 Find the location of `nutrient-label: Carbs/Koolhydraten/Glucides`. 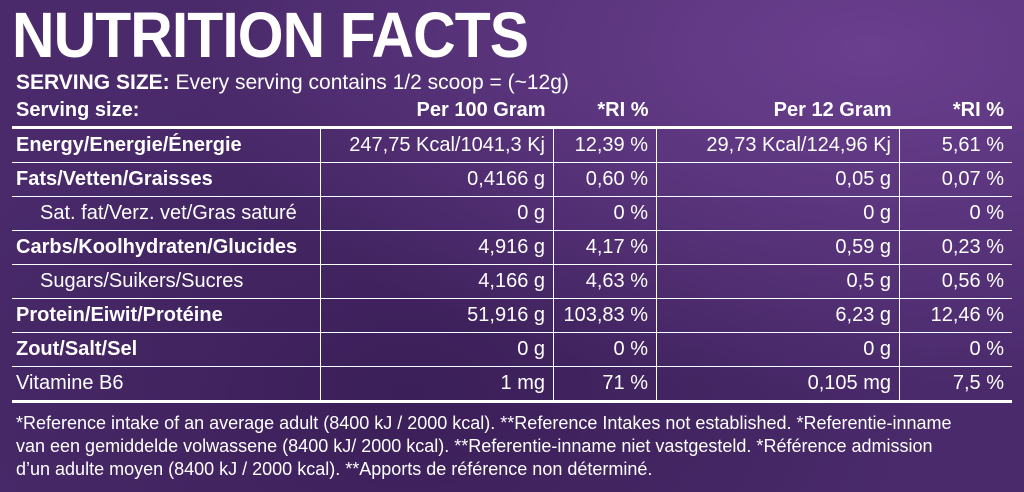

nutrient-label: Carbs/Koolhydraten/Glucides is located at coordinates (166, 247).